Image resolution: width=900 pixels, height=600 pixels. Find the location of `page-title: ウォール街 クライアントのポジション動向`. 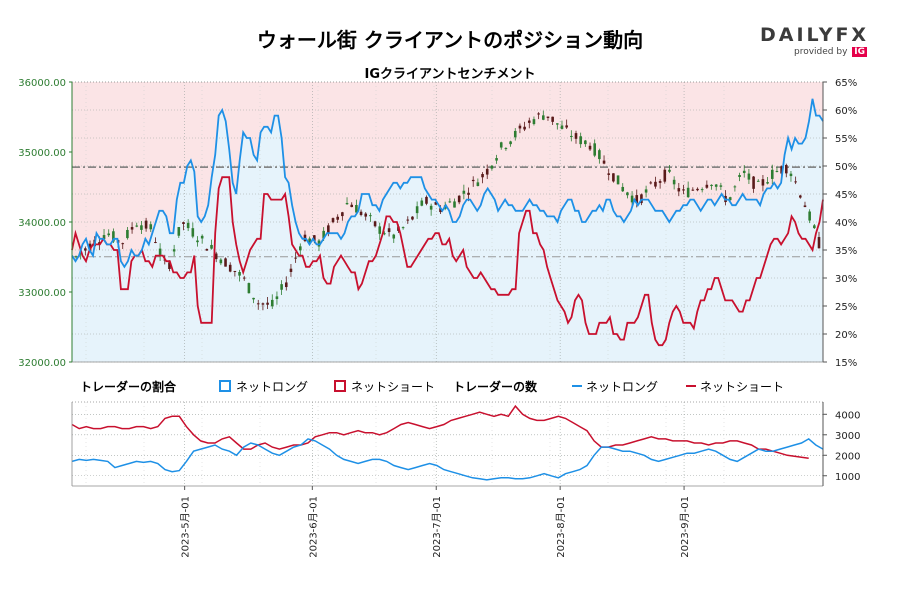

page-title: ウォール街 クライアントのポジション動向 is located at coordinates (450, 40).